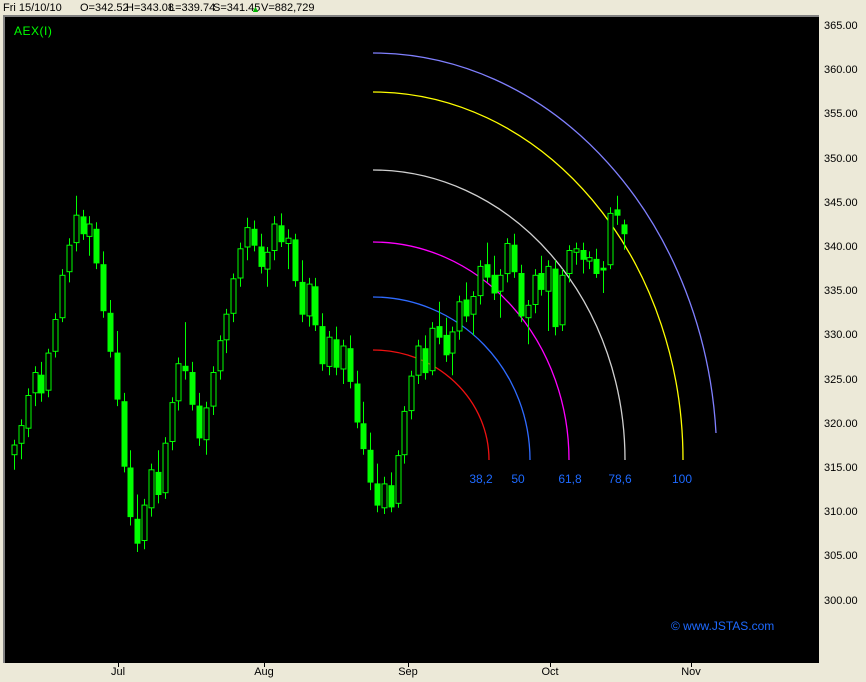  What do you see at coordinates (841, 70) in the screenshot?
I see `price-tick-label: 360.00` at bounding box center [841, 70].